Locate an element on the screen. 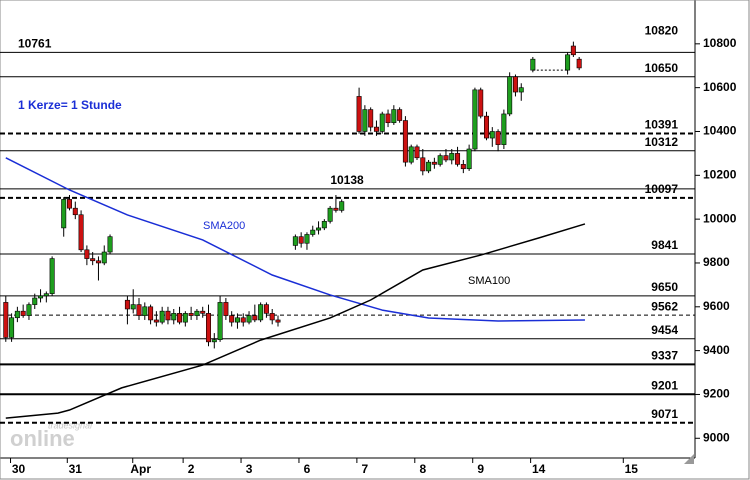 The image size is (750, 480). watermark-small: tradesignal is located at coordinates (70, 425).